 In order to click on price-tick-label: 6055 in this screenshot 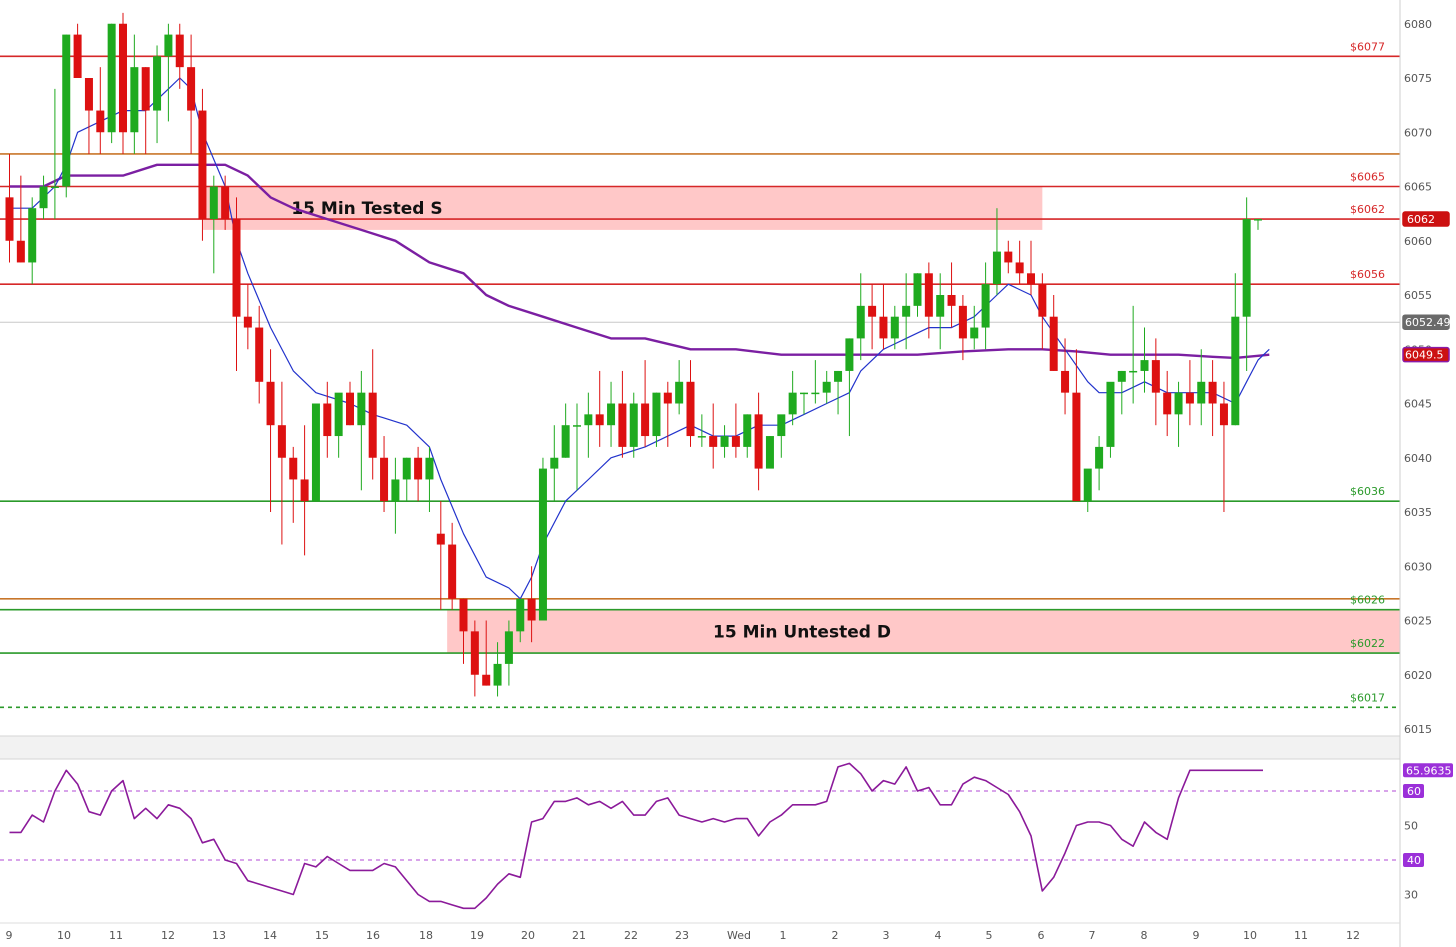, I will do `click(1418, 295)`.